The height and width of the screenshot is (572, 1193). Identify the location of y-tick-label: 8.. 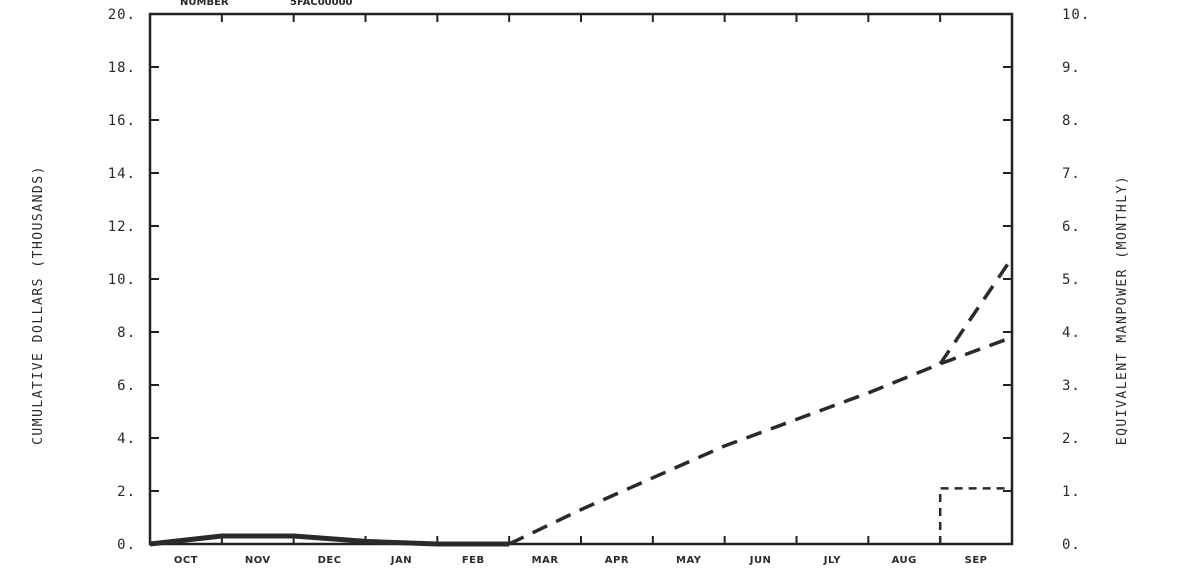
(126, 333).